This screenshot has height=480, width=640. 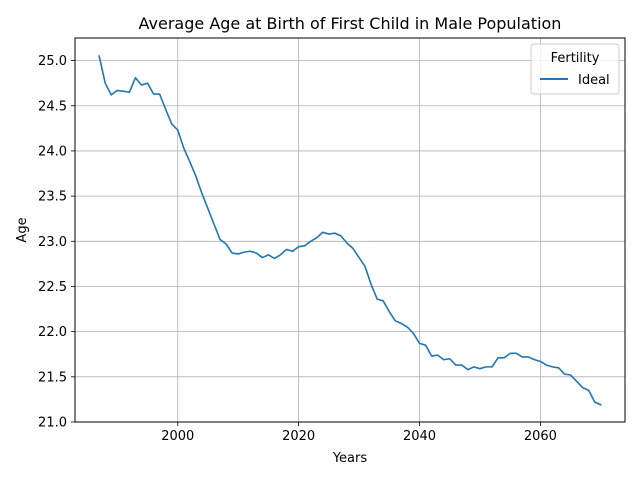 I want to click on y-tick-label: 22.0, so click(x=52, y=332).